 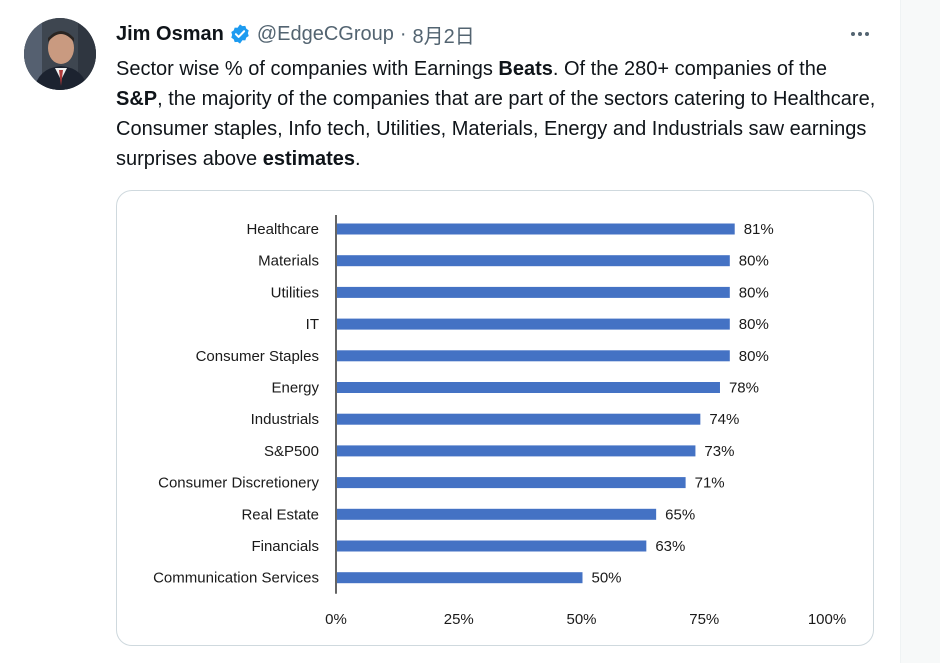 What do you see at coordinates (759, 229) in the screenshot?
I see `data-label: 81%` at bounding box center [759, 229].